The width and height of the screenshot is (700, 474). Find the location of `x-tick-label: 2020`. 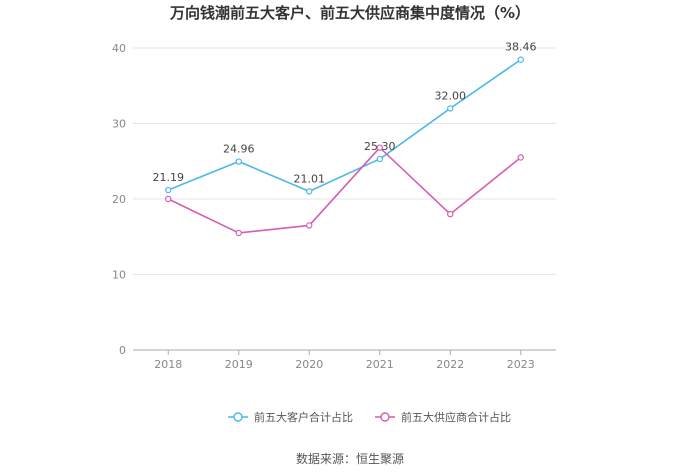

x-tick-label: 2020 is located at coordinates (309, 364).